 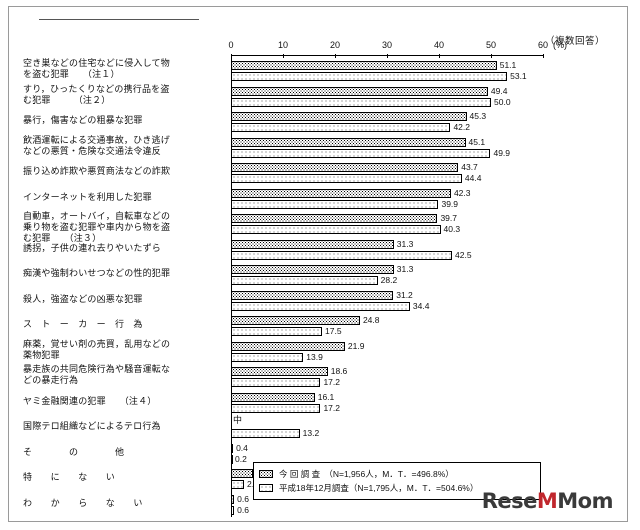 What do you see at coordinates (452, 229) in the screenshot?
I see `bar-value-previous: 40.3` at bounding box center [452, 229].